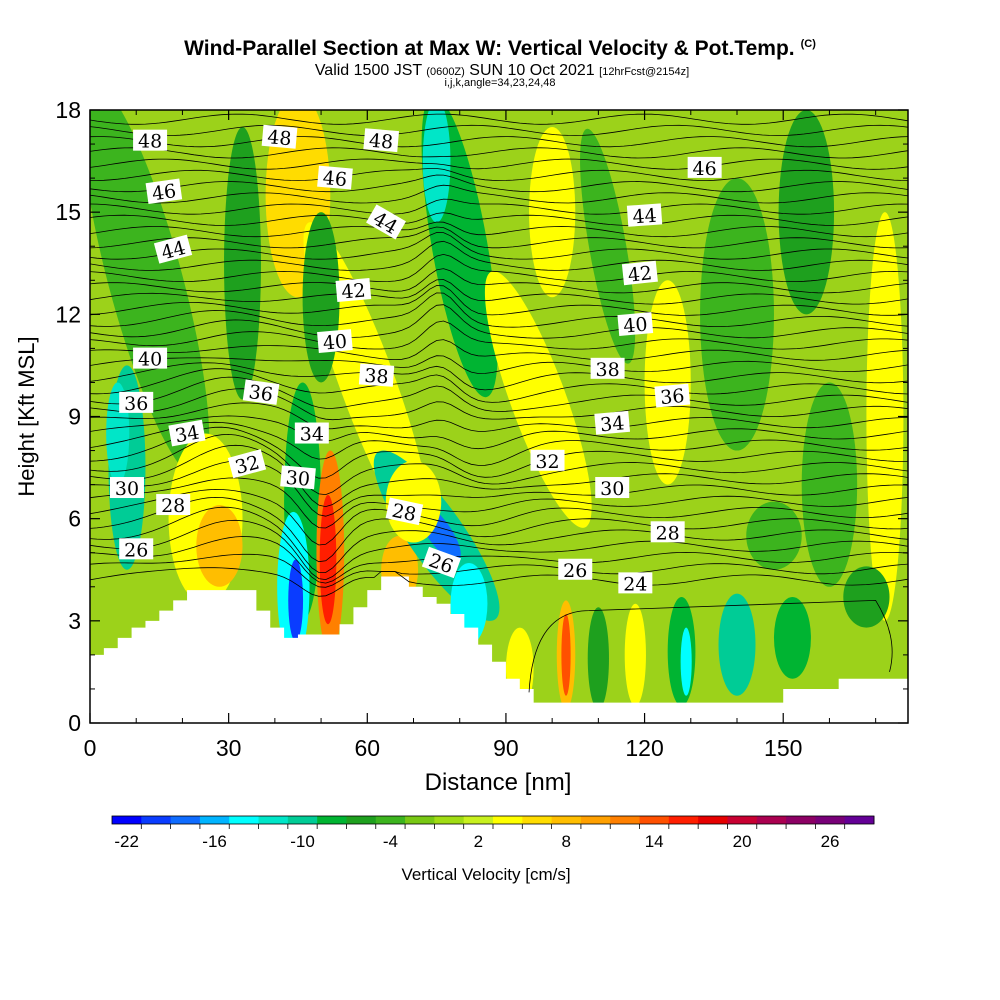  I want to click on y-tick-label: 0, so click(74, 723).